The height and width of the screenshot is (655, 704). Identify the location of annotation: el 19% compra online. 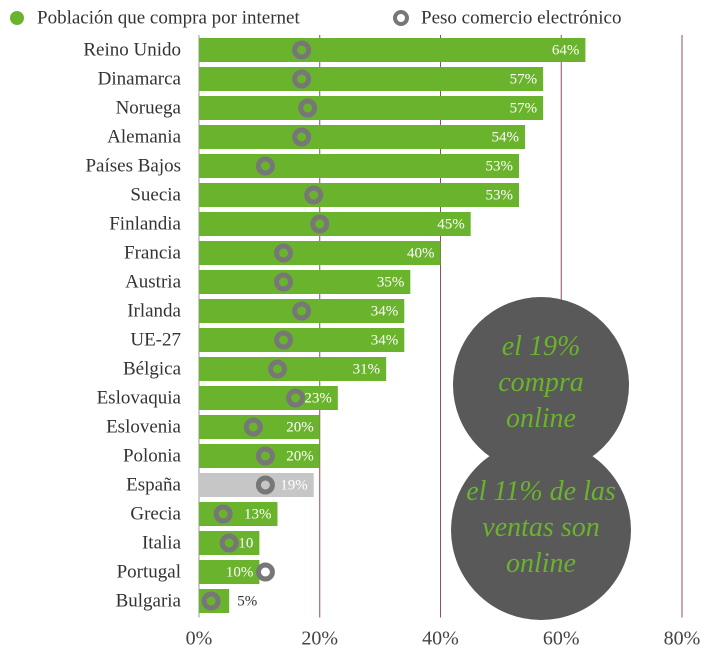
(541, 382).